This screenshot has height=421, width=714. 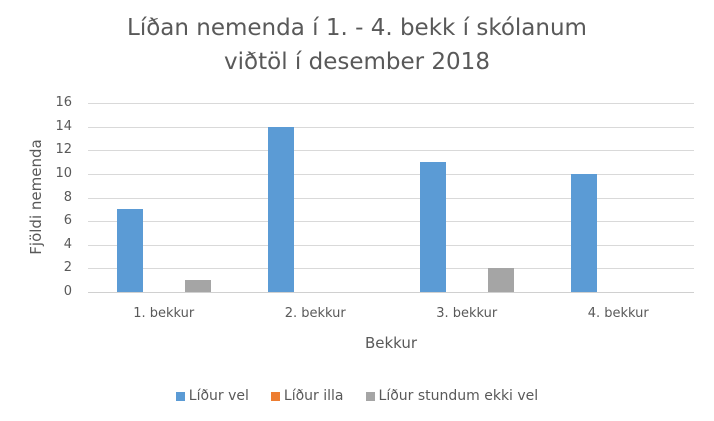 I want to click on y-tick-label: 14, so click(x=63, y=126).